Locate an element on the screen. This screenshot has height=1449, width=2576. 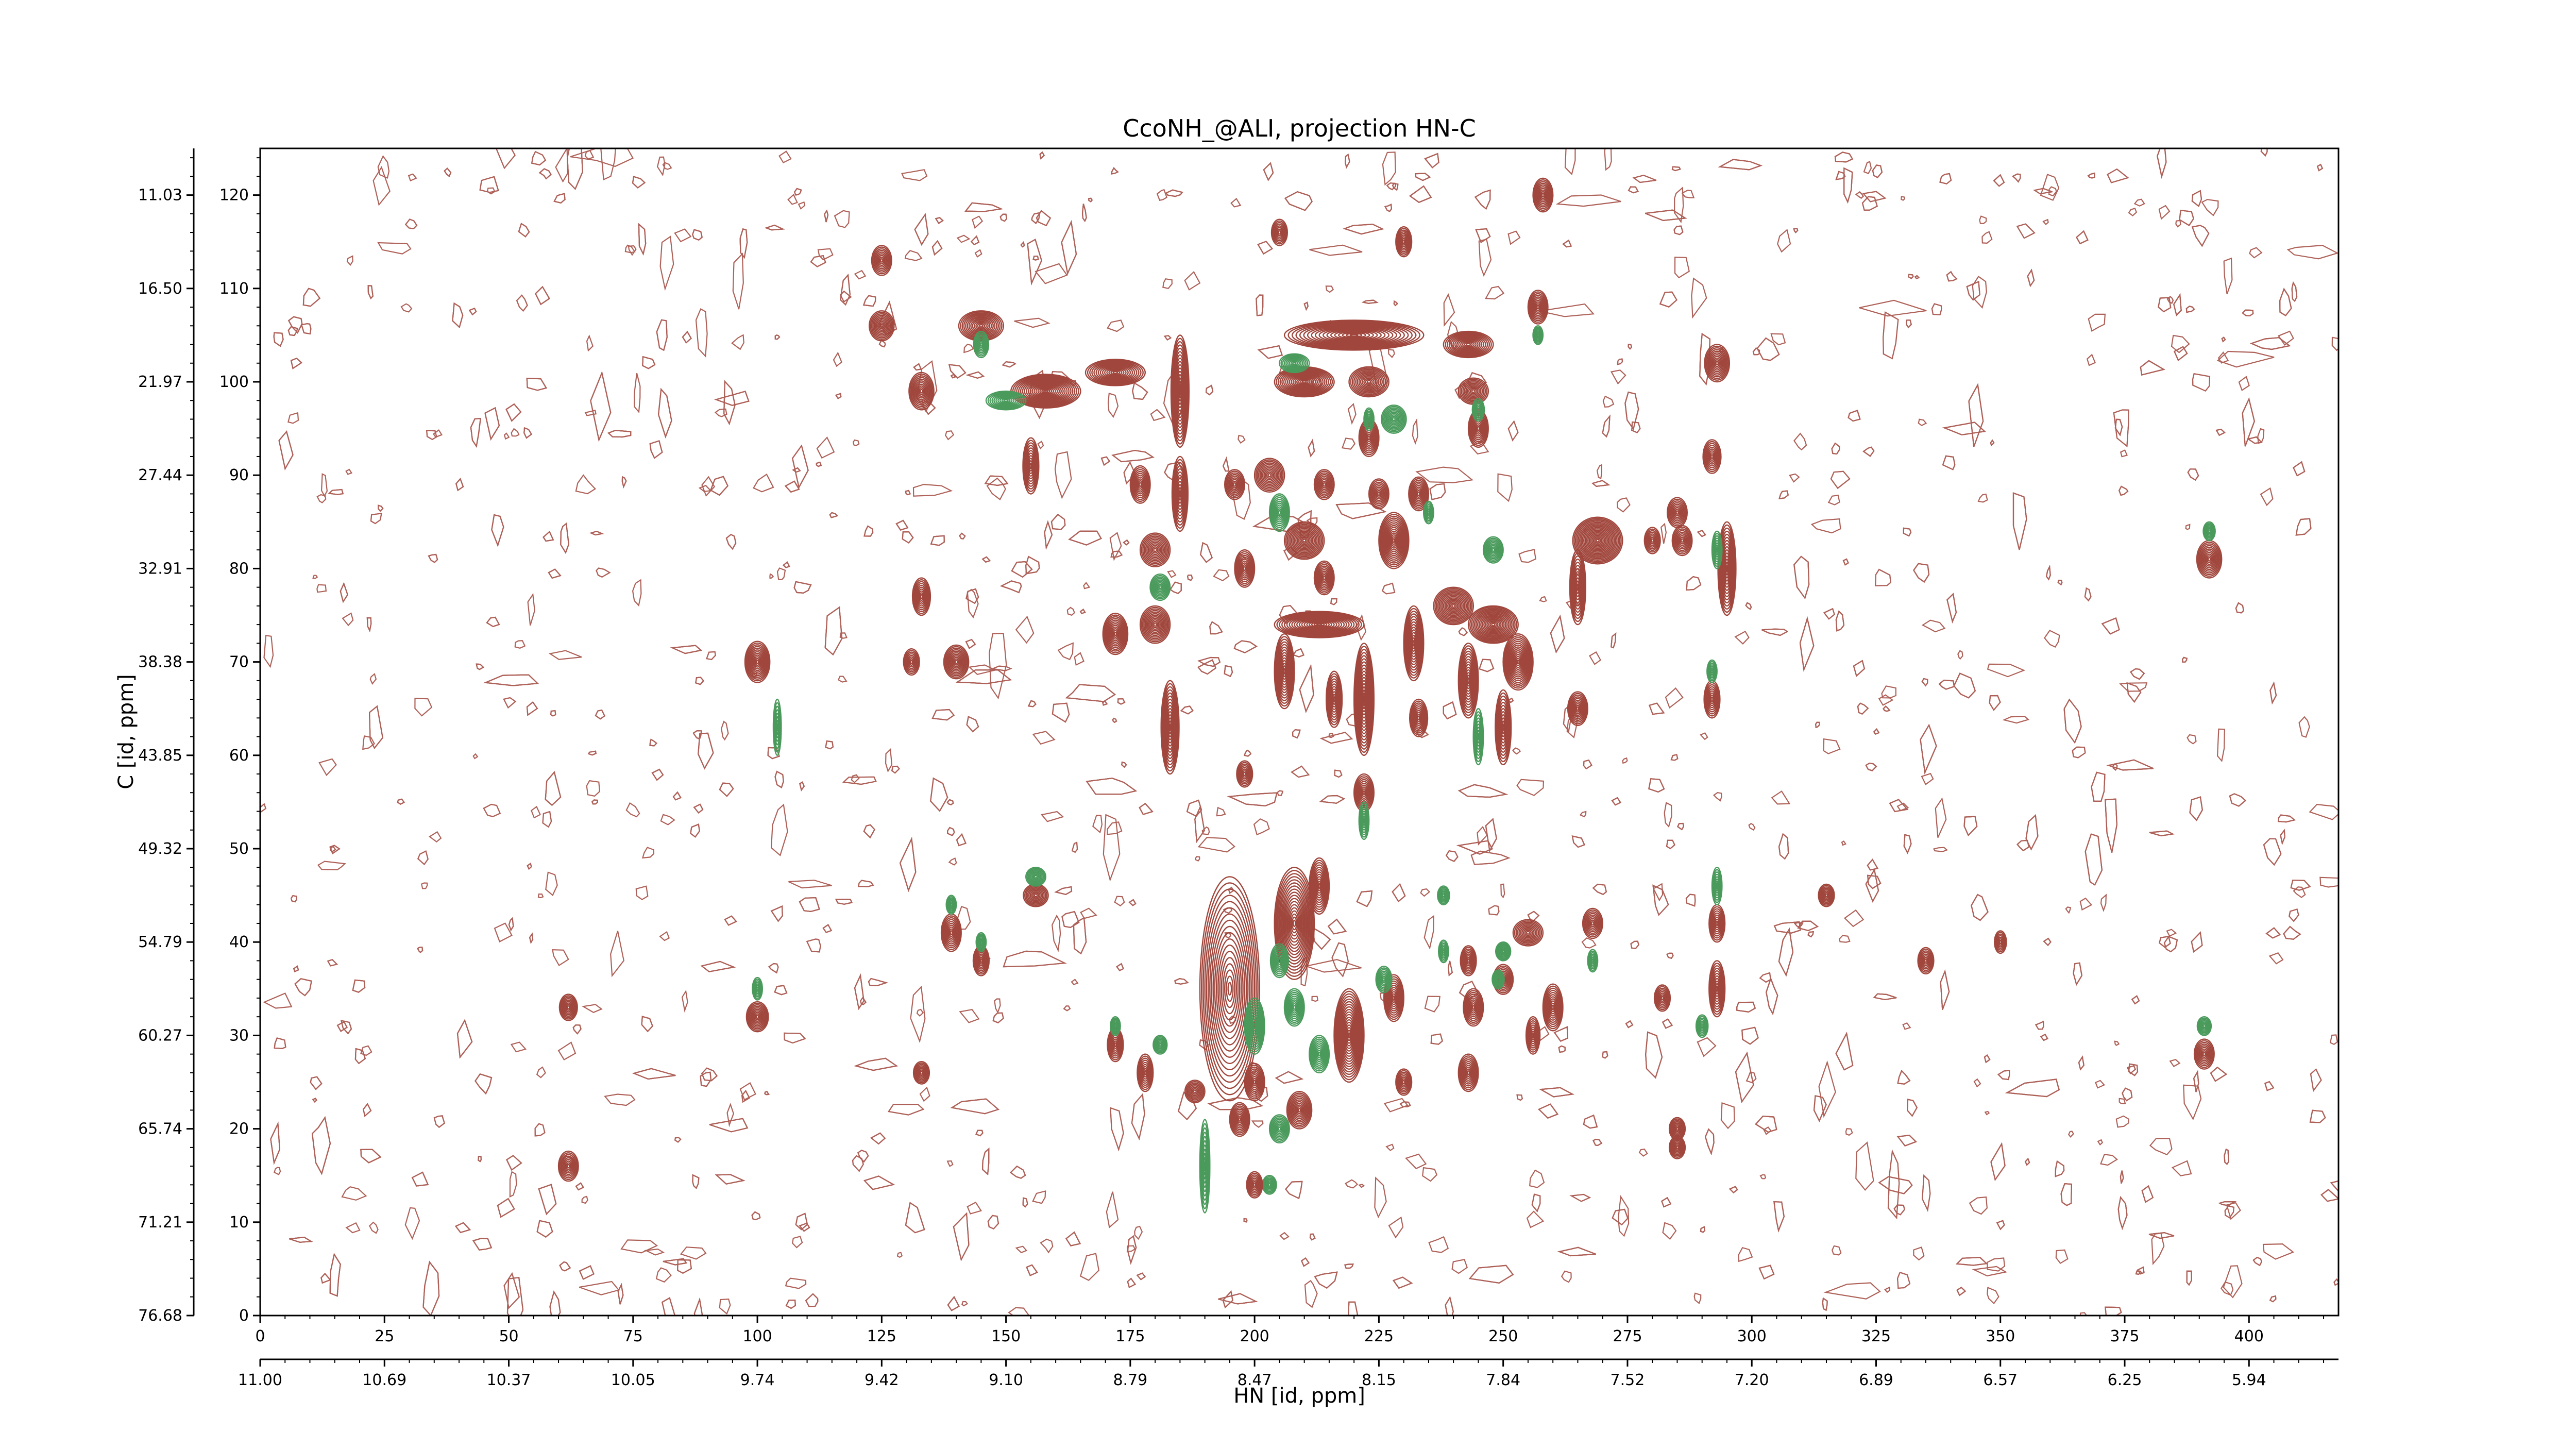
x-axis-label: HN [id, ppm] is located at coordinates (1299, 1396).